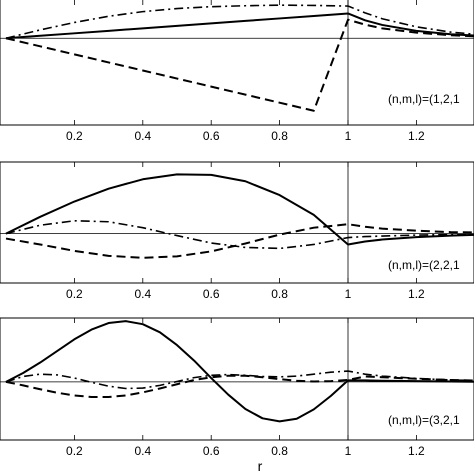 Image resolution: width=474 pixels, height=474 pixels. I want to click on series-solid-line, so click(239, 26).